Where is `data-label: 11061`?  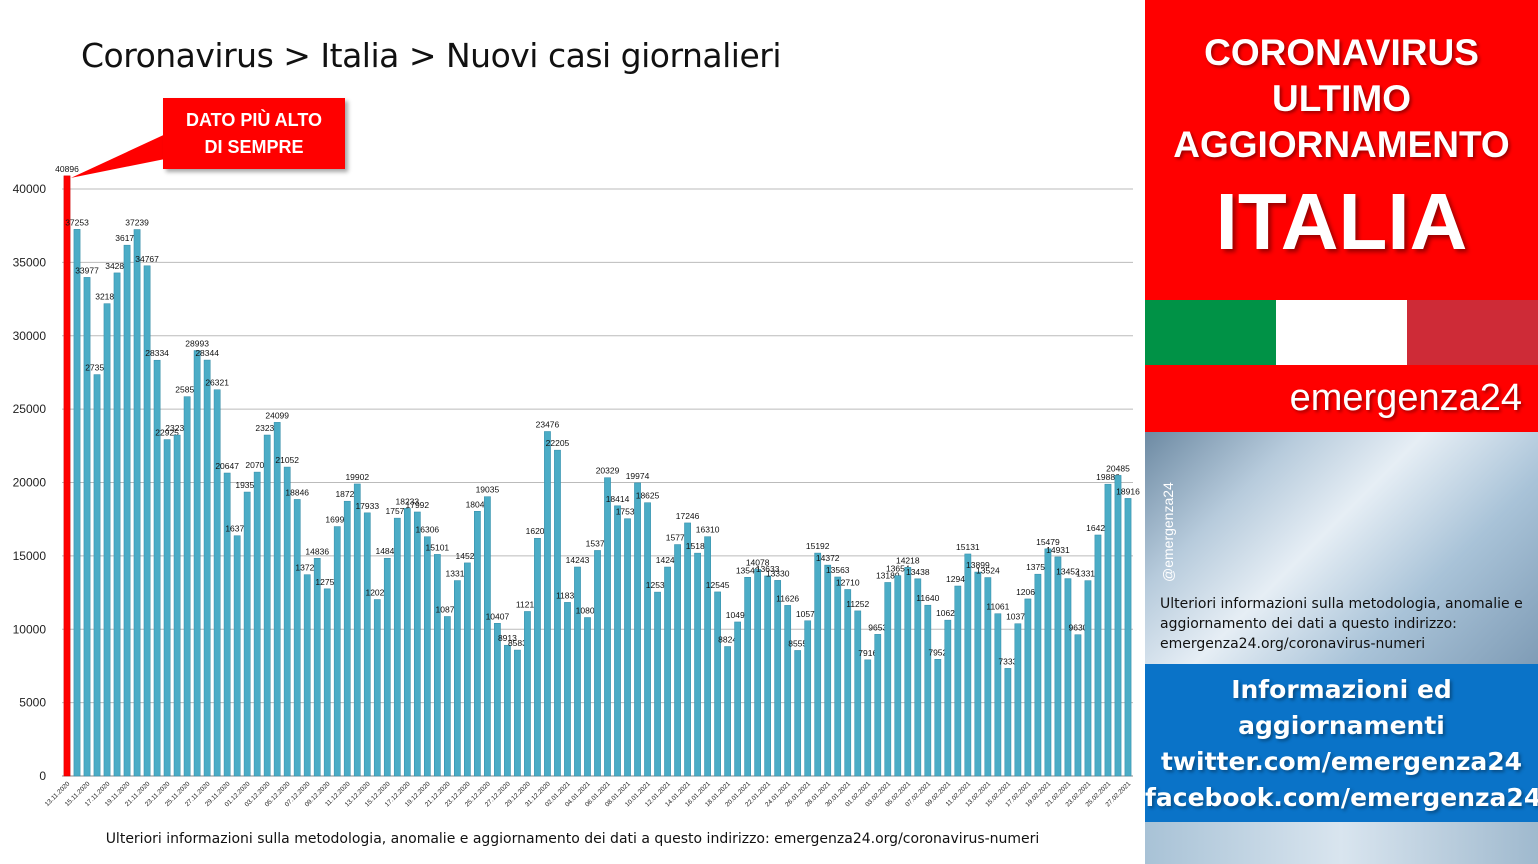 data-label: 11061 is located at coordinates (997, 607).